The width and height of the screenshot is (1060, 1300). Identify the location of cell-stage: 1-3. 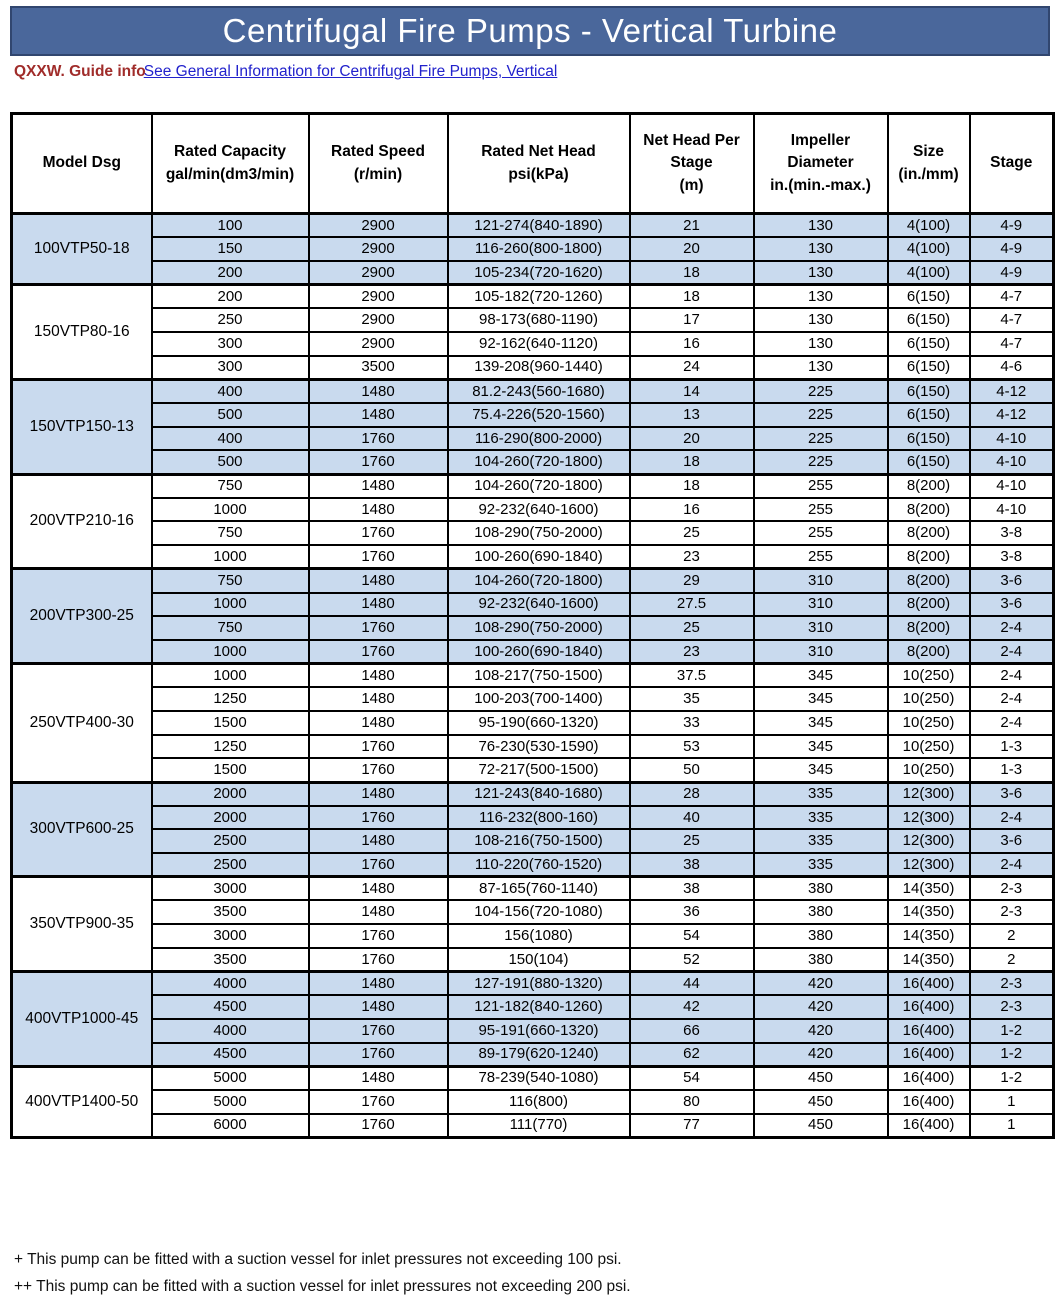
(1011, 770).